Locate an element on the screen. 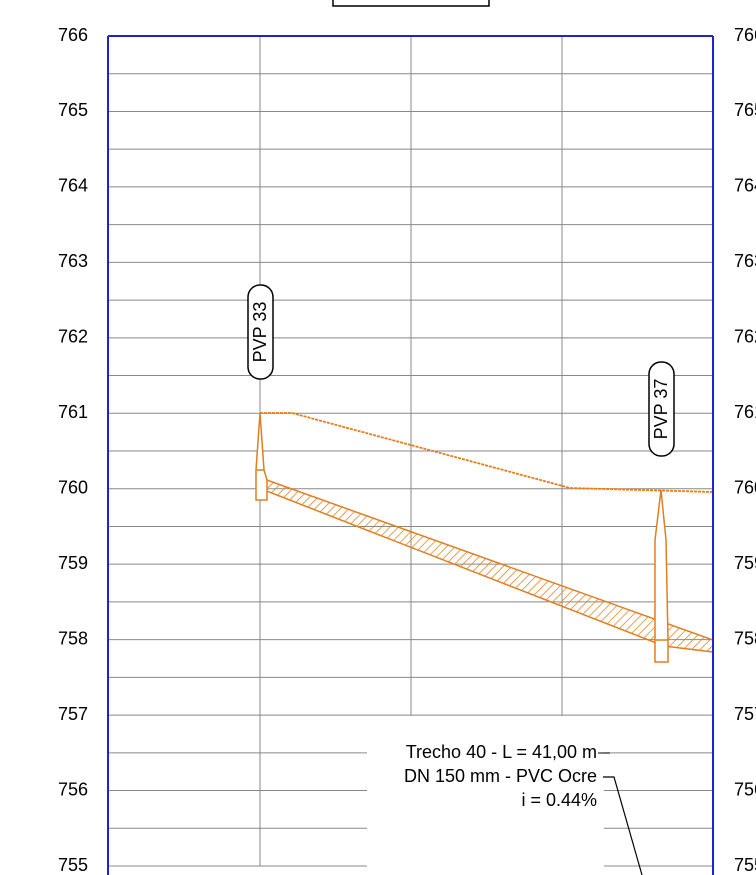 The width and height of the screenshot is (756, 875). y-tick-label: 761 is located at coordinates (73, 412).